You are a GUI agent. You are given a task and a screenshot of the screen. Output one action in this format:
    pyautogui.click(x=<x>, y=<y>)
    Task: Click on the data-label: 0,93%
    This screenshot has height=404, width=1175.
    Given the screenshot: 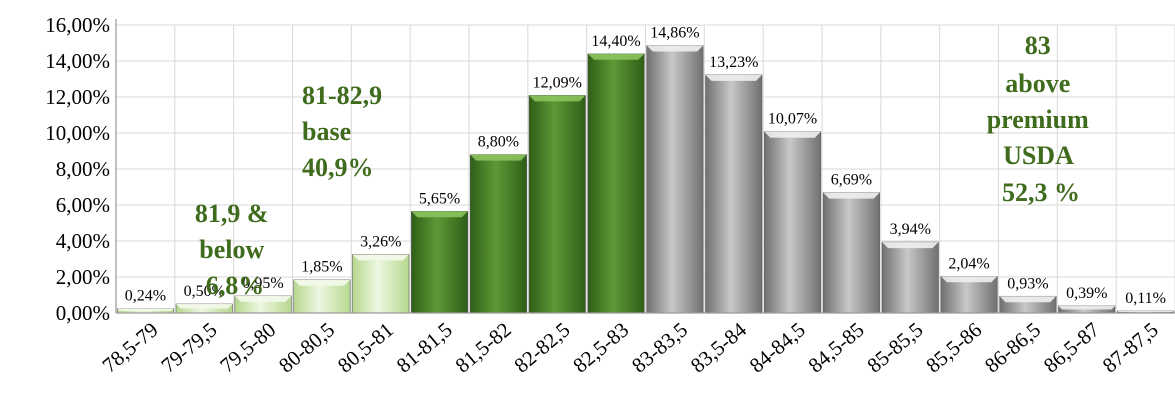 What is the action you would take?
    pyautogui.click(x=1027, y=283)
    